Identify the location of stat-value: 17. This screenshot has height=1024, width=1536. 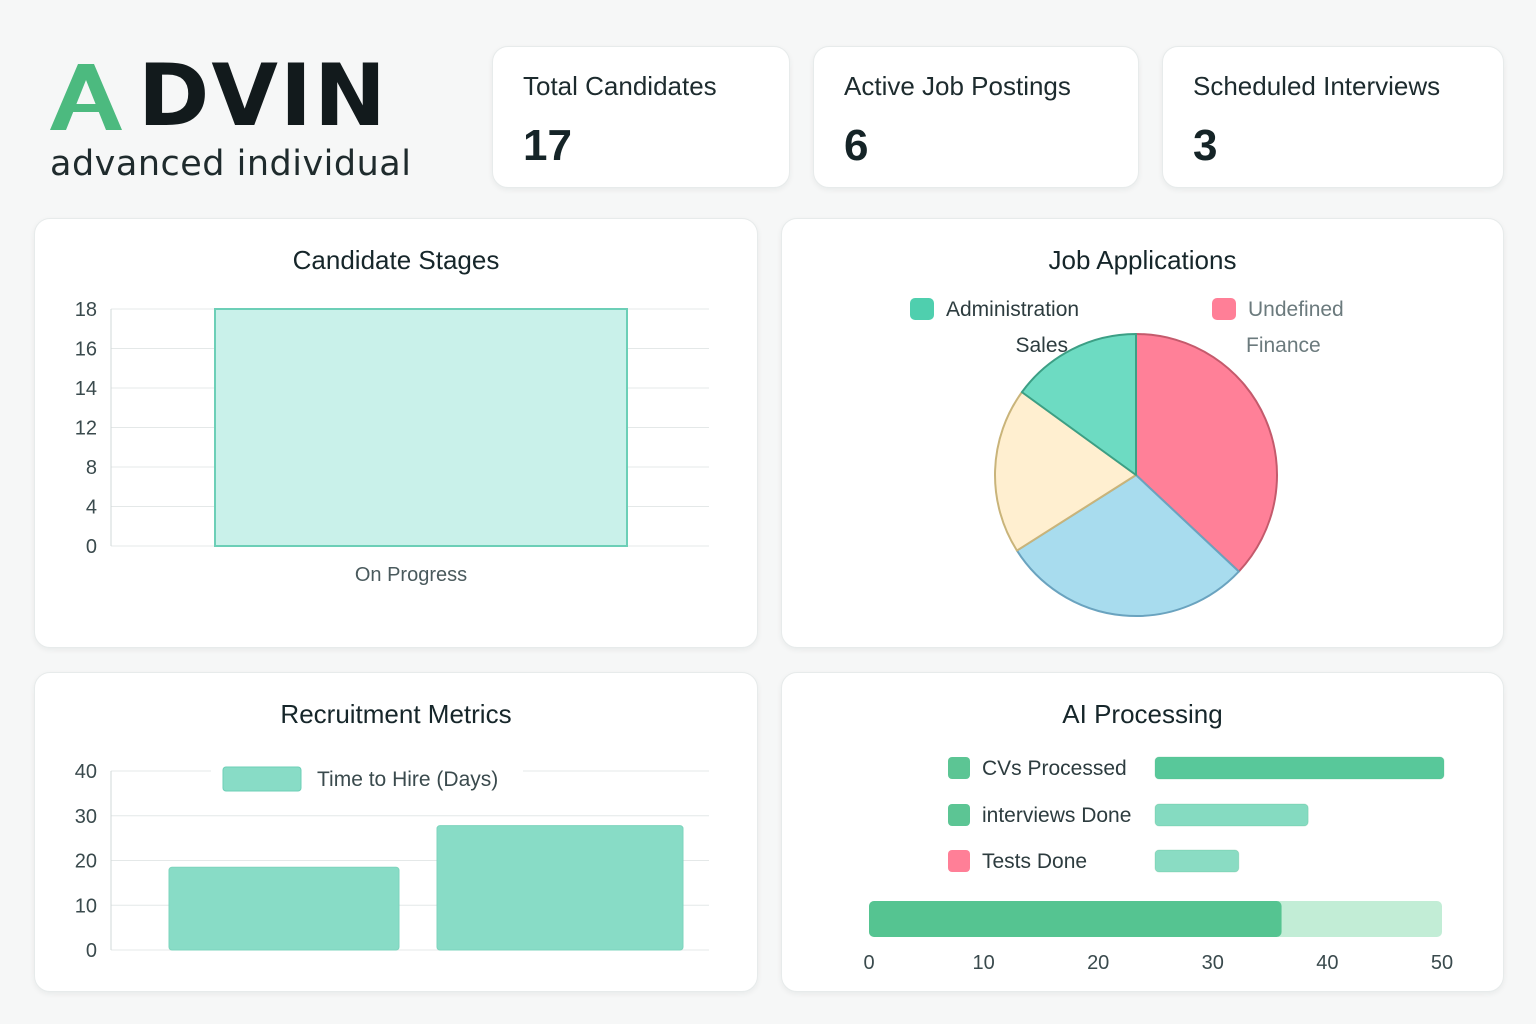
(547, 145).